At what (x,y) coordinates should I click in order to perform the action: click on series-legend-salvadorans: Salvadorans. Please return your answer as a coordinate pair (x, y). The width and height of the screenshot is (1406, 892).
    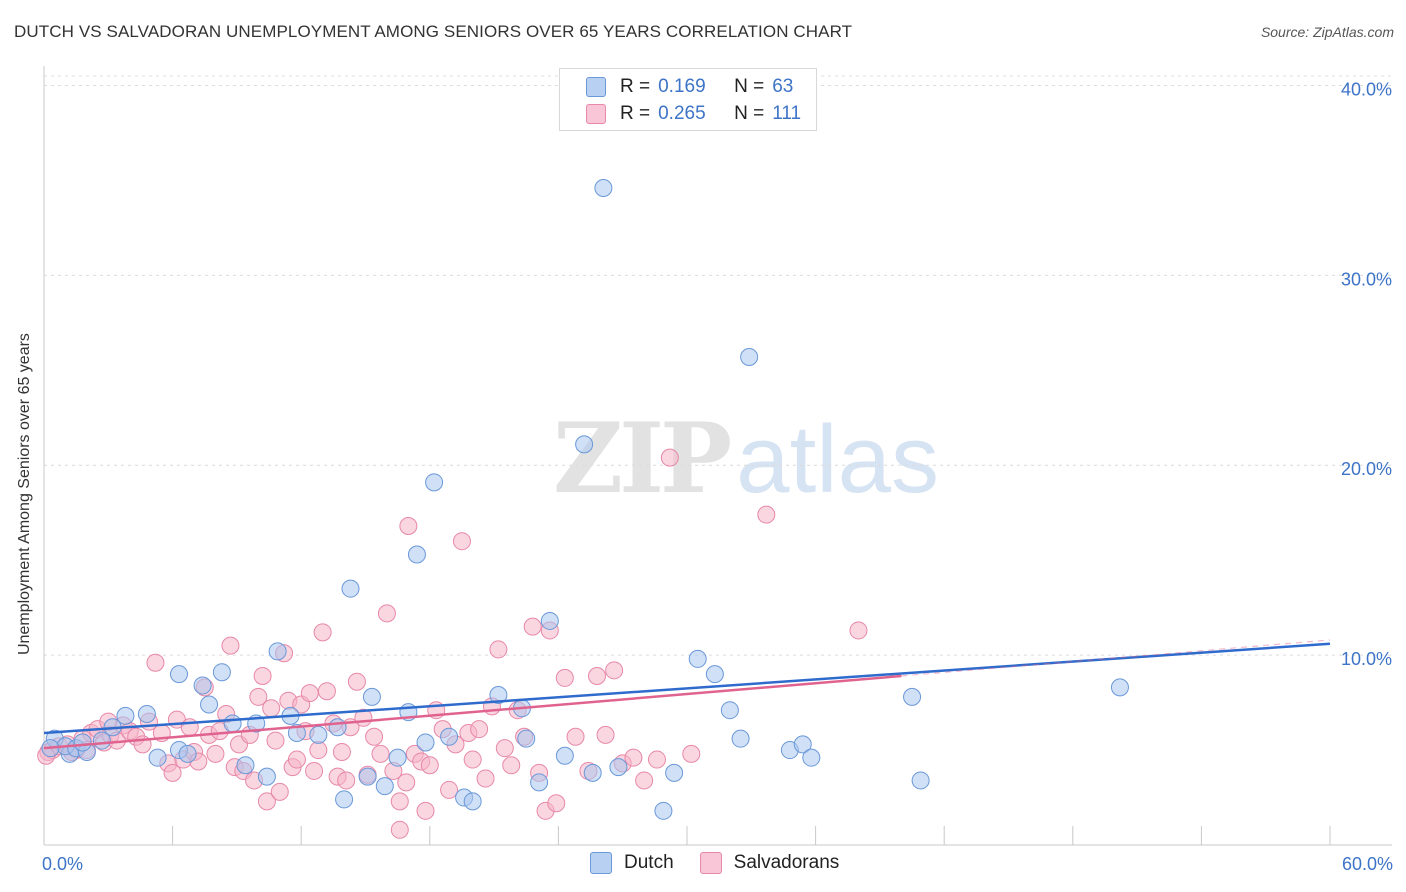
    Looking at the image, I should click on (769, 863).